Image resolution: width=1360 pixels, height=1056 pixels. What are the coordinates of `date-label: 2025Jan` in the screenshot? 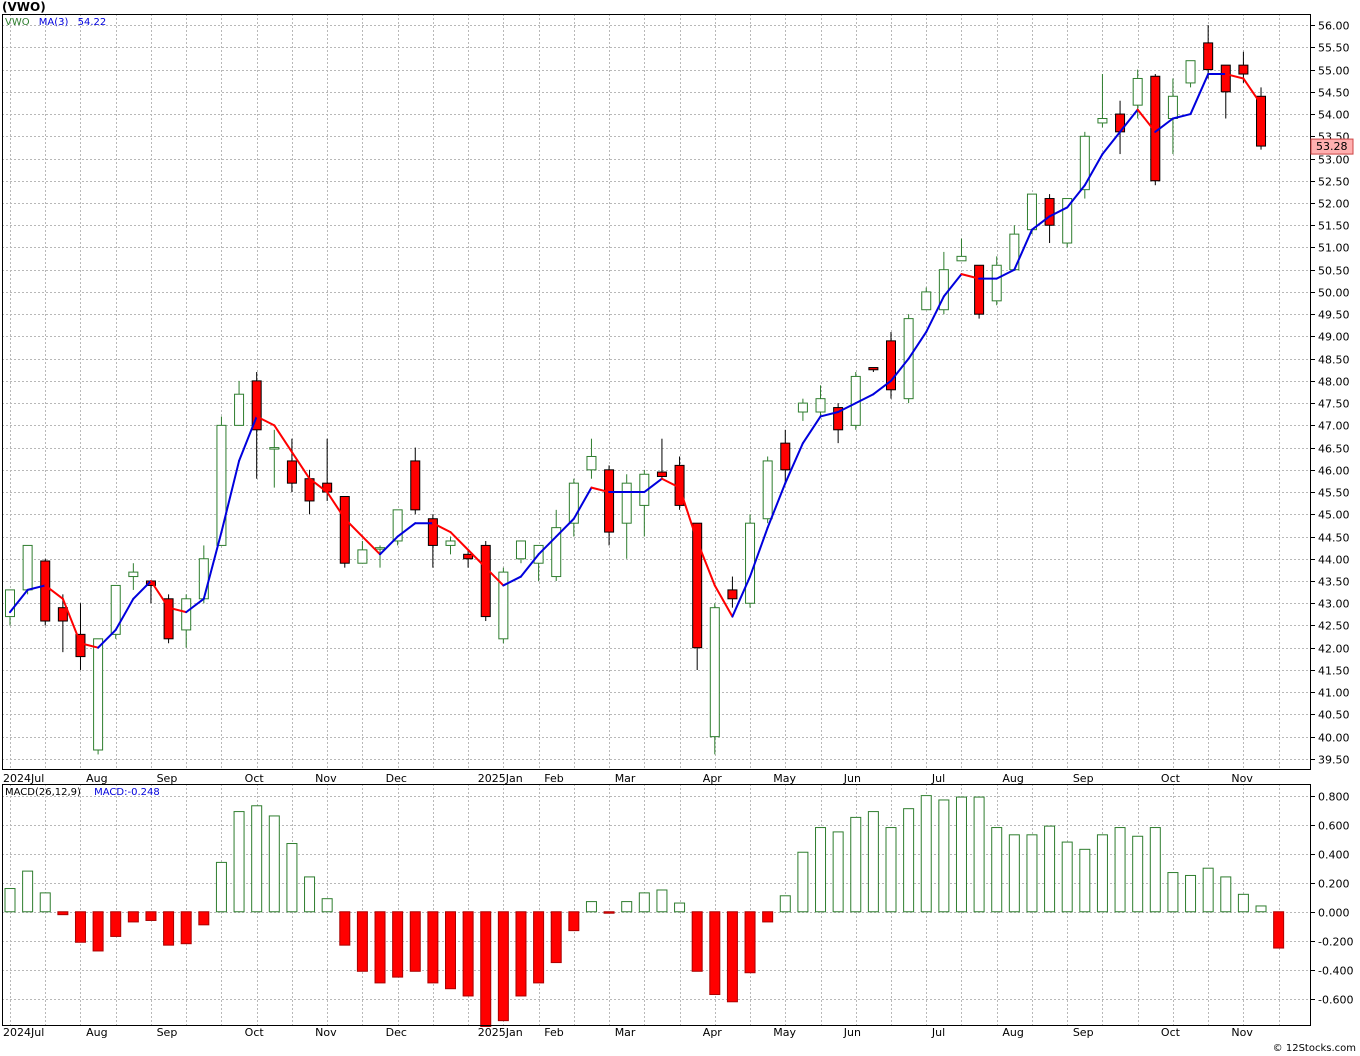 It's located at (500, 1032).